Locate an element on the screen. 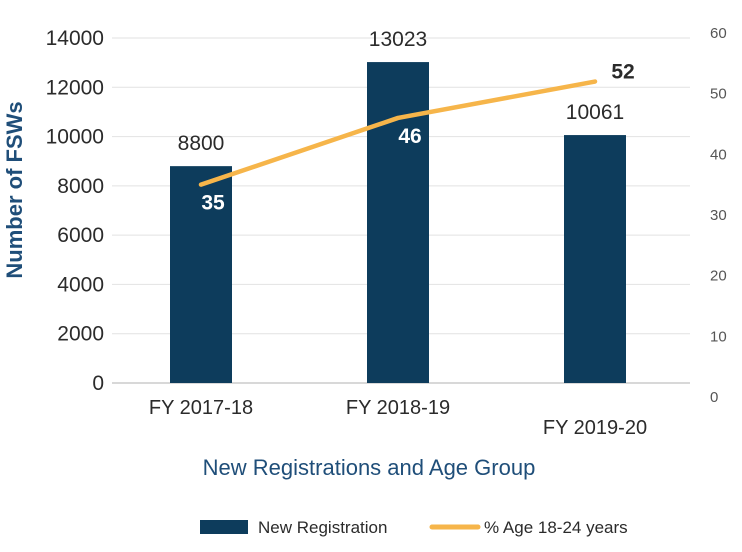 The image size is (742, 552). bar-data-label: 8800 is located at coordinates (201, 143).